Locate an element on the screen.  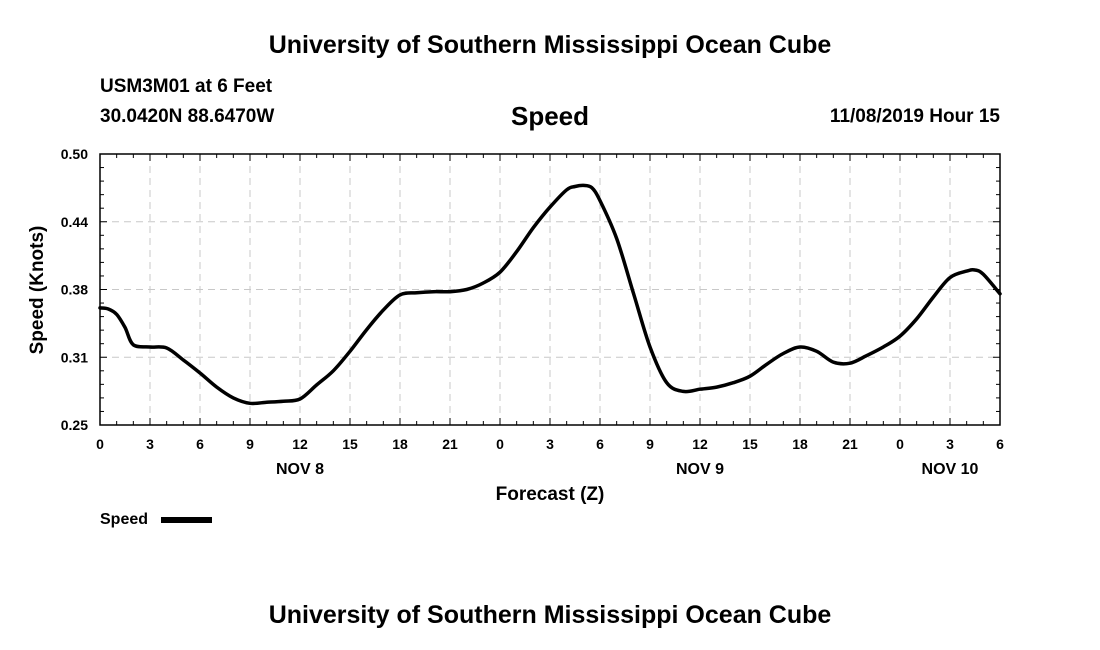
y-tick-label: 0.38 is located at coordinates (74, 290).